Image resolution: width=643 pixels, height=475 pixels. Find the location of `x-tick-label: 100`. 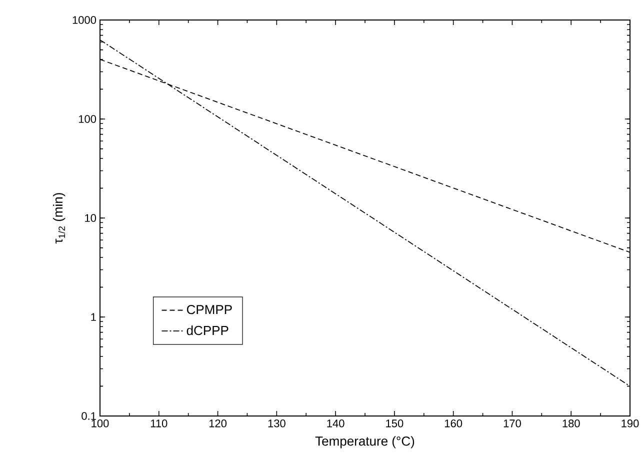

x-tick-label: 100 is located at coordinates (100, 424).